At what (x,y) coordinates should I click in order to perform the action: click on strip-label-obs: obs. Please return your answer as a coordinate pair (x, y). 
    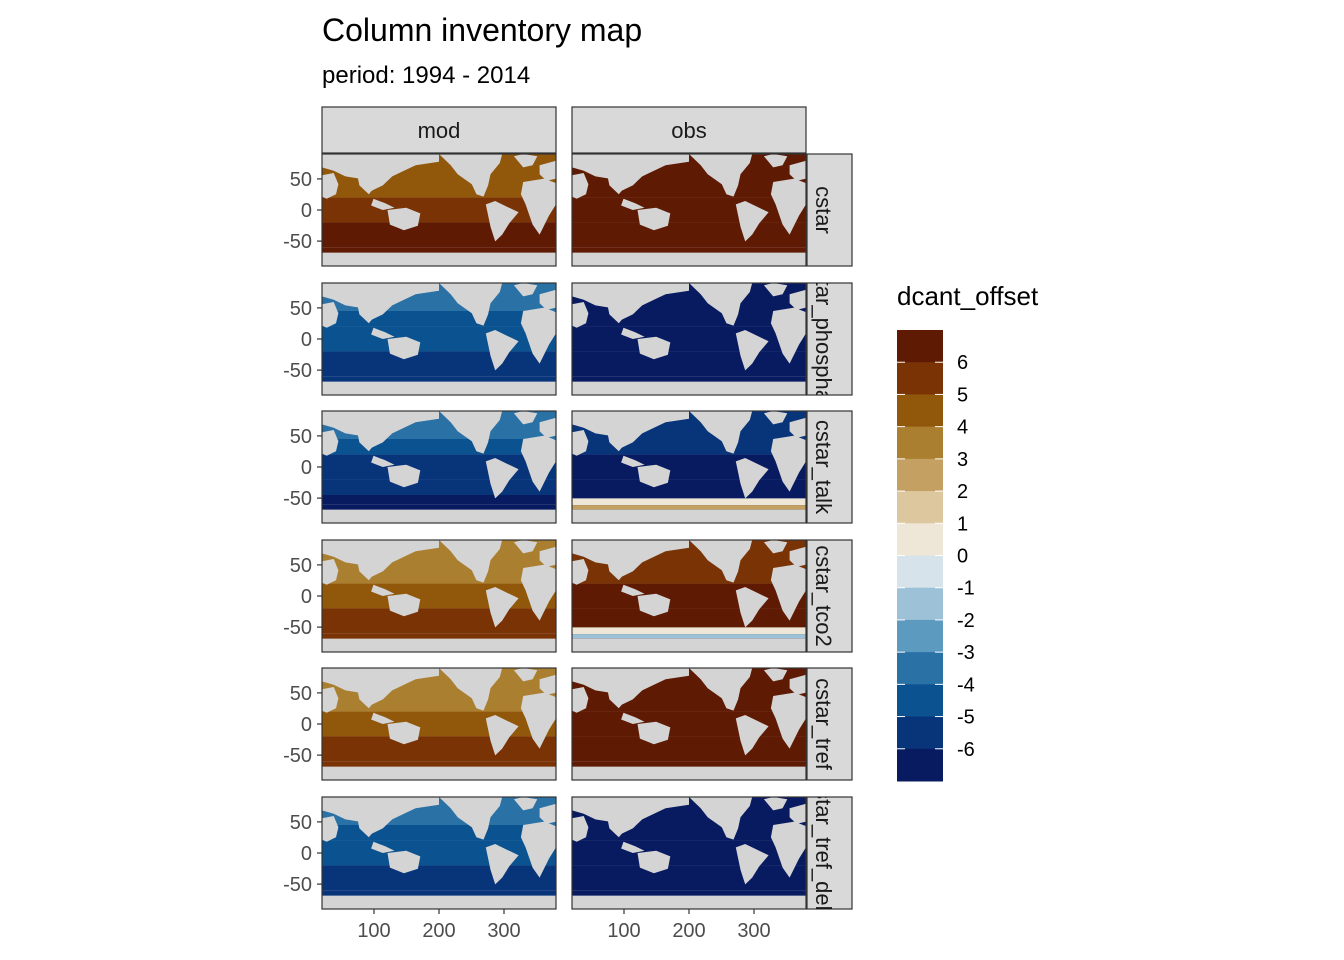
    Looking at the image, I should click on (688, 130).